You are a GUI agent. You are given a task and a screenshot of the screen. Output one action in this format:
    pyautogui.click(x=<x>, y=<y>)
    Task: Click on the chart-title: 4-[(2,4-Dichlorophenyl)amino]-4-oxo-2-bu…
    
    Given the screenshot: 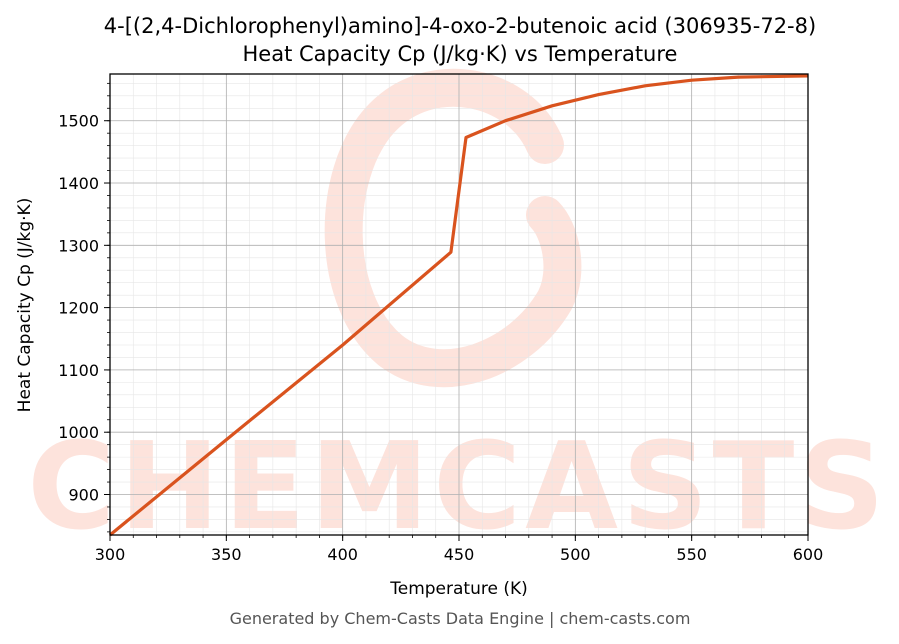 What is the action you would take?
    pyautogui.click(x=460, y=26)
    